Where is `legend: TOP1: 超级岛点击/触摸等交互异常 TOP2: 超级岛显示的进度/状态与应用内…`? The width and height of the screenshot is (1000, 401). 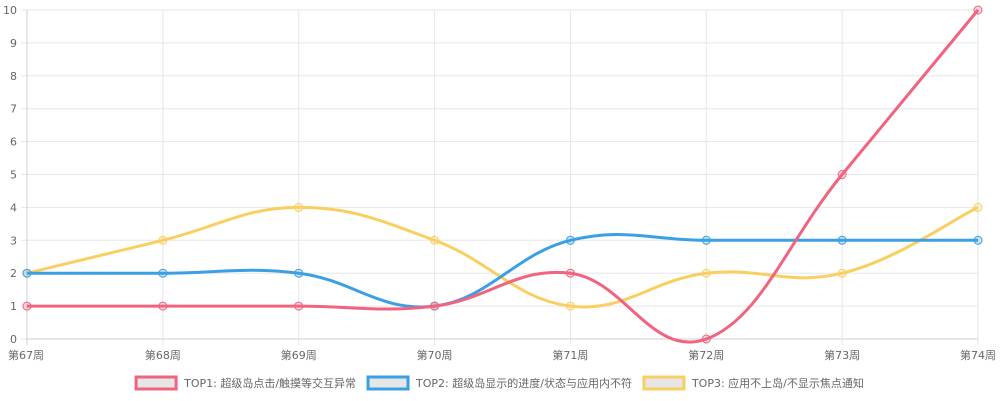 legend: TOP1: 超级岛点击/触摸等交互异常 TOP2: 超级岛显示的进度/状态与应用内… is located at coordinates (499, 383).